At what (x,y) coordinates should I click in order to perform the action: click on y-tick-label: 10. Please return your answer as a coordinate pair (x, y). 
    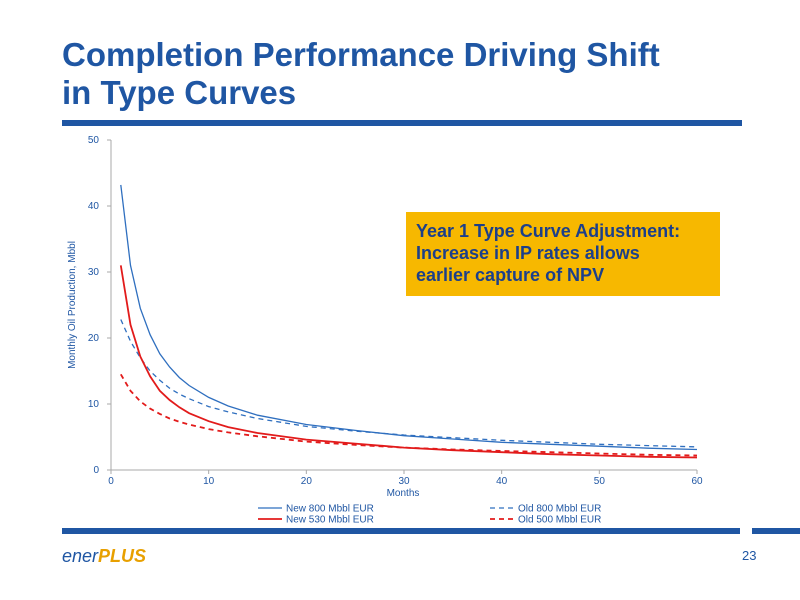
    Looking at the image, I should click on (94, 404).